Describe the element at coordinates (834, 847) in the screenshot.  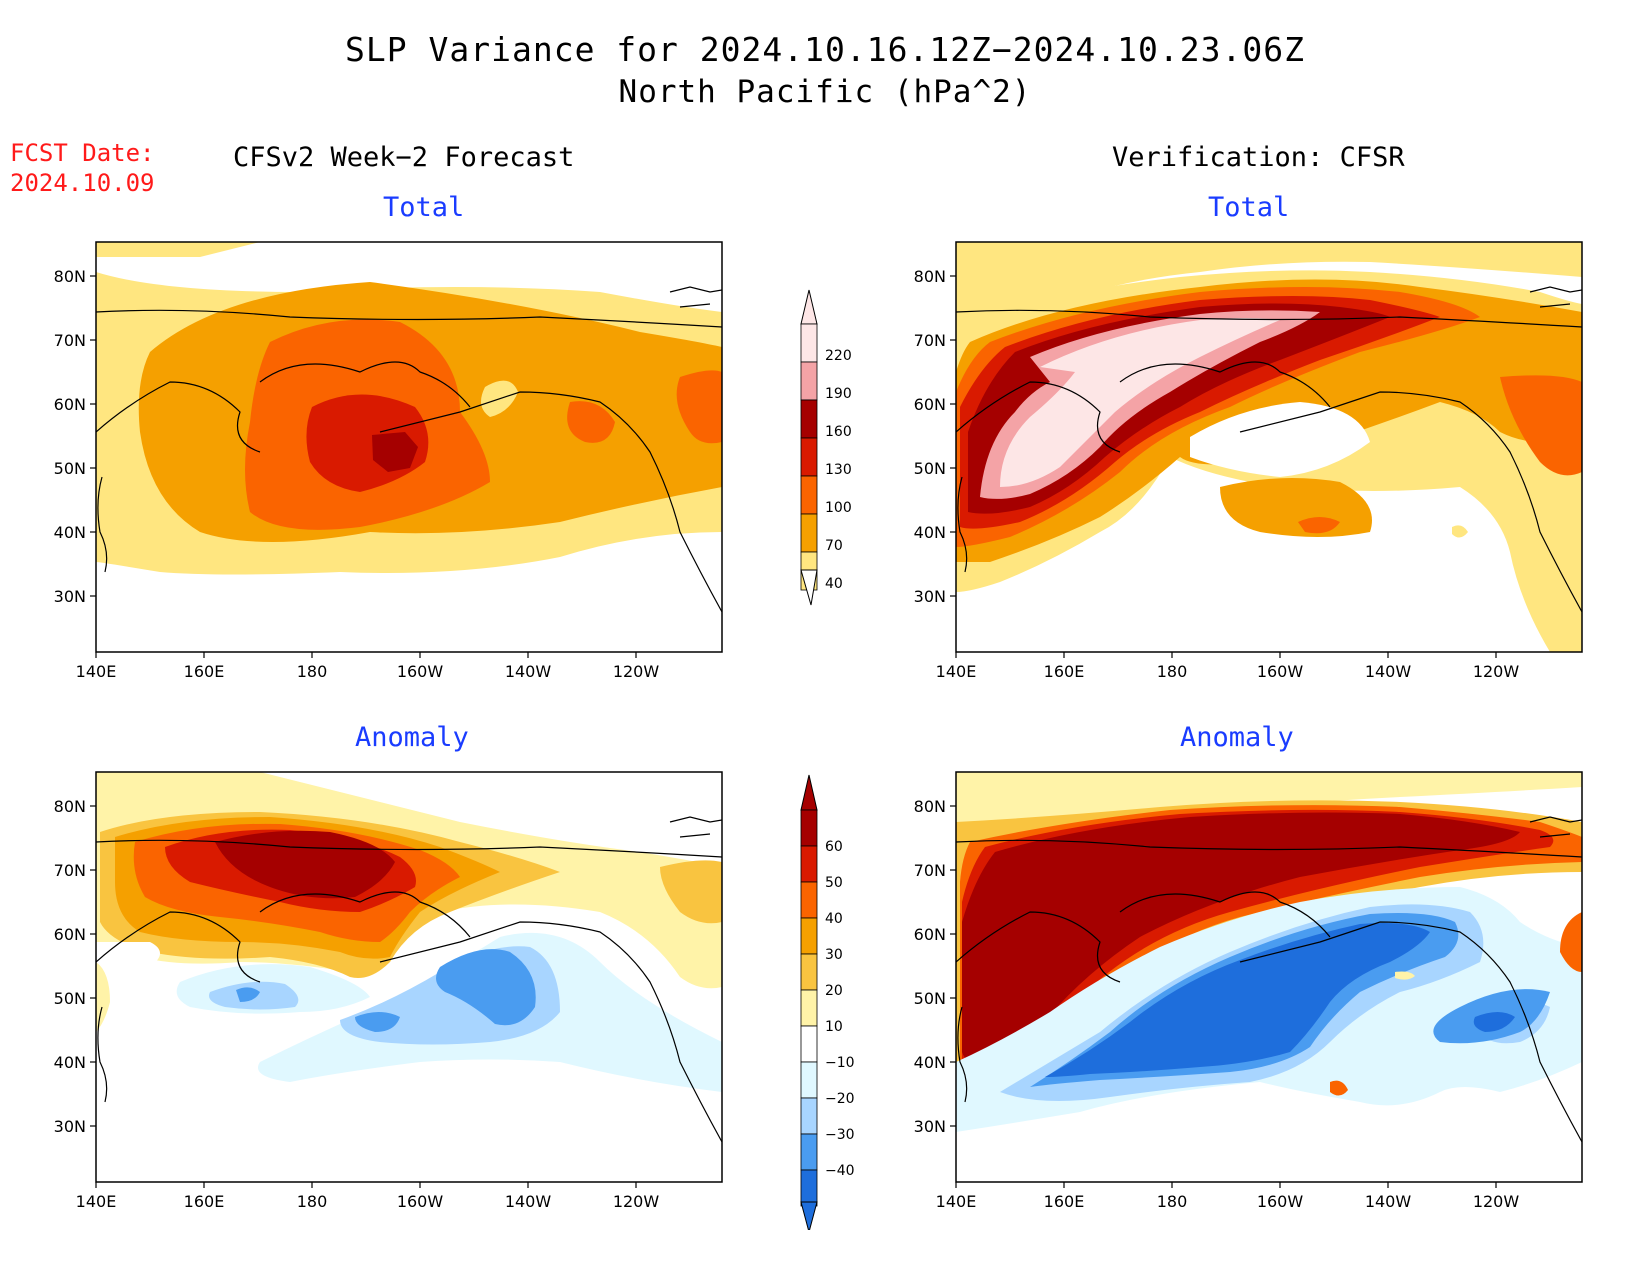
I see `colorbar-anomaly-label: 60` at that location.